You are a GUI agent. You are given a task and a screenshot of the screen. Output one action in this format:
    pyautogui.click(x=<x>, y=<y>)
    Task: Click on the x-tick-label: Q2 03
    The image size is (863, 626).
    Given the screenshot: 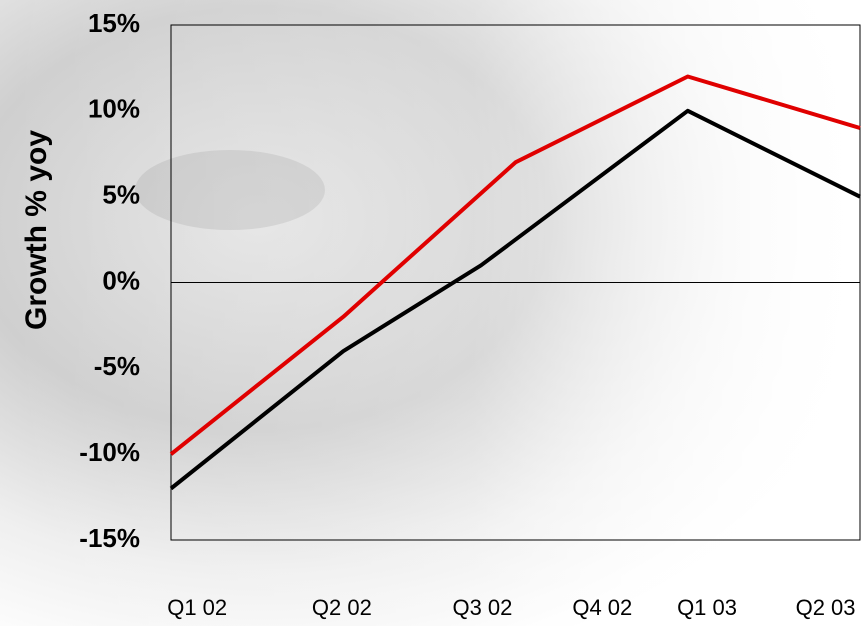 What is the action you would take?
    pyautogui.click(x=826, y=607)
    